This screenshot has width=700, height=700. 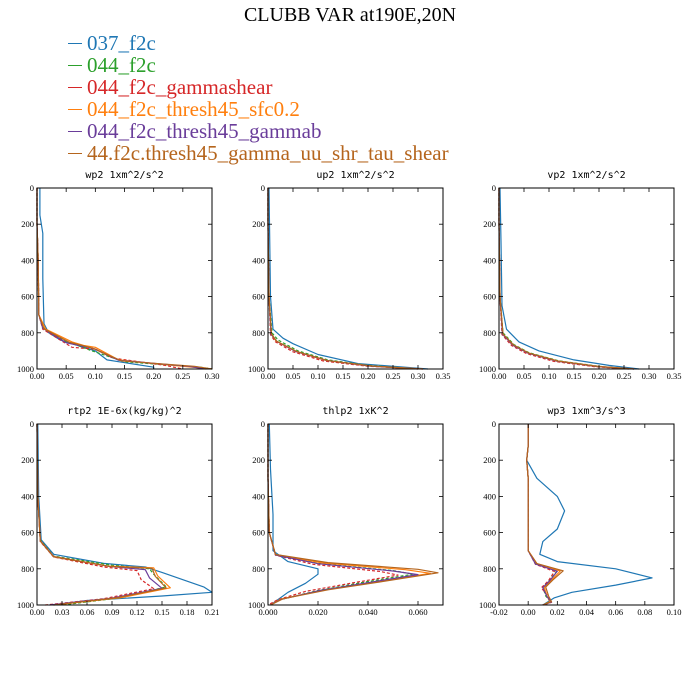 I want to click on x-tick-label: 0.35, so click(x=443, y=376).